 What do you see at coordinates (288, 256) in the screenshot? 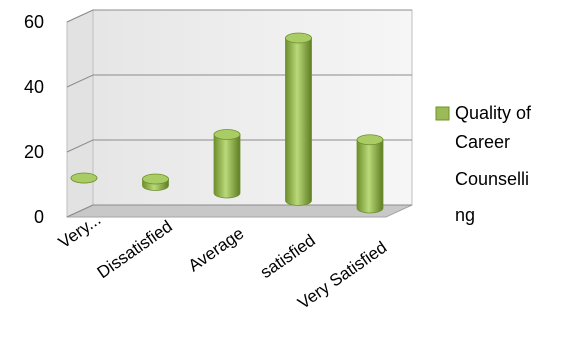
I see `category-label: satisfied` at bounding box center [288, 256].